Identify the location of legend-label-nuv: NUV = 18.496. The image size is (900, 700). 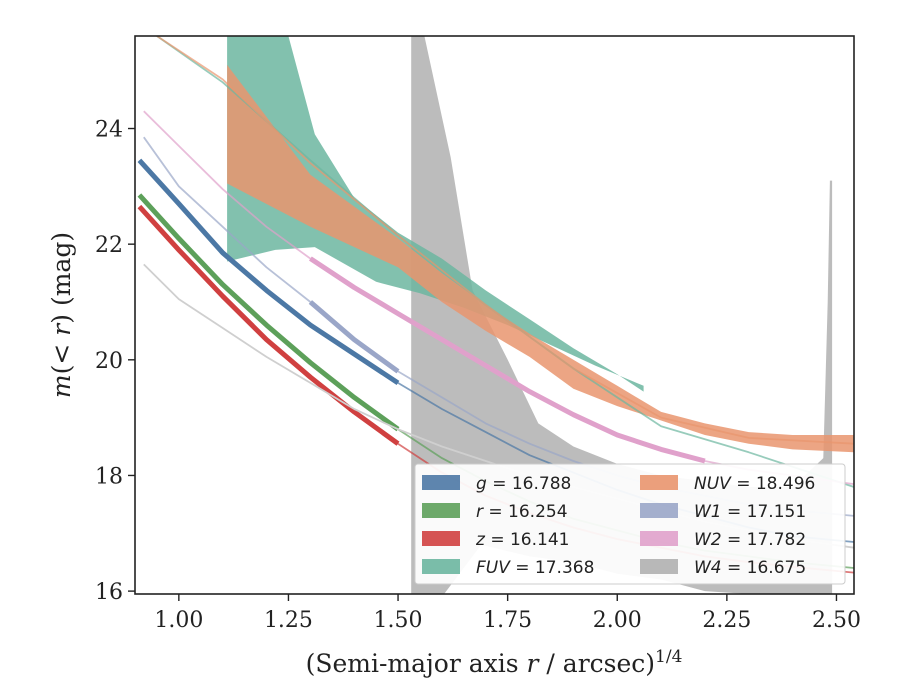
(754, 484).